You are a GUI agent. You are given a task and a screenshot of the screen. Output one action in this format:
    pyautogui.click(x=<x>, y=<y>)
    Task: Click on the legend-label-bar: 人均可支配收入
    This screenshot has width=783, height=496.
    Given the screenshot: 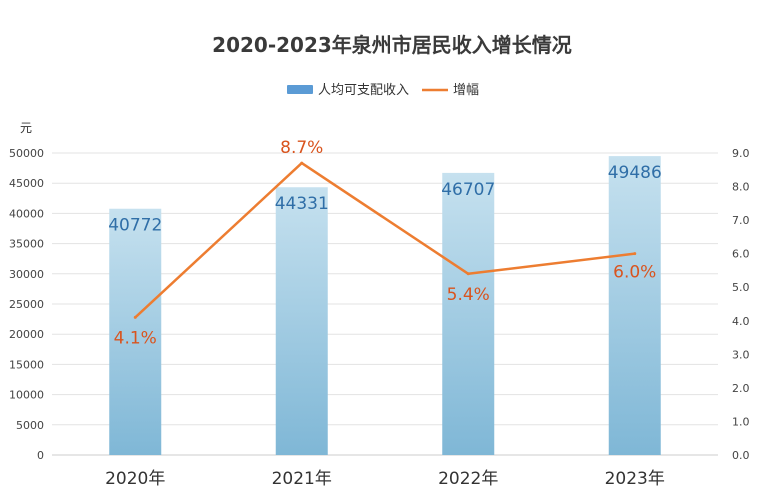 What is the action you would take?
    pyautogui.click(x=363, y=90)
    